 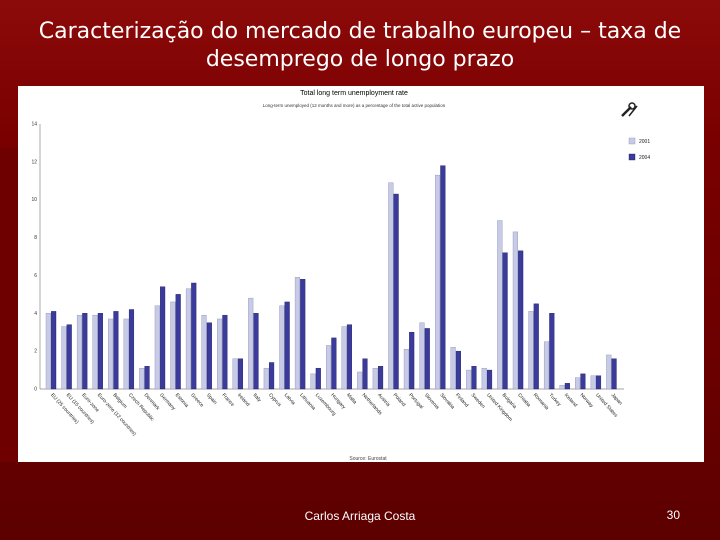 What do you see at coordinates (541, 401) in the screenshot?
I see `x-tick-label: Romania` at bounding box center [541, 401].